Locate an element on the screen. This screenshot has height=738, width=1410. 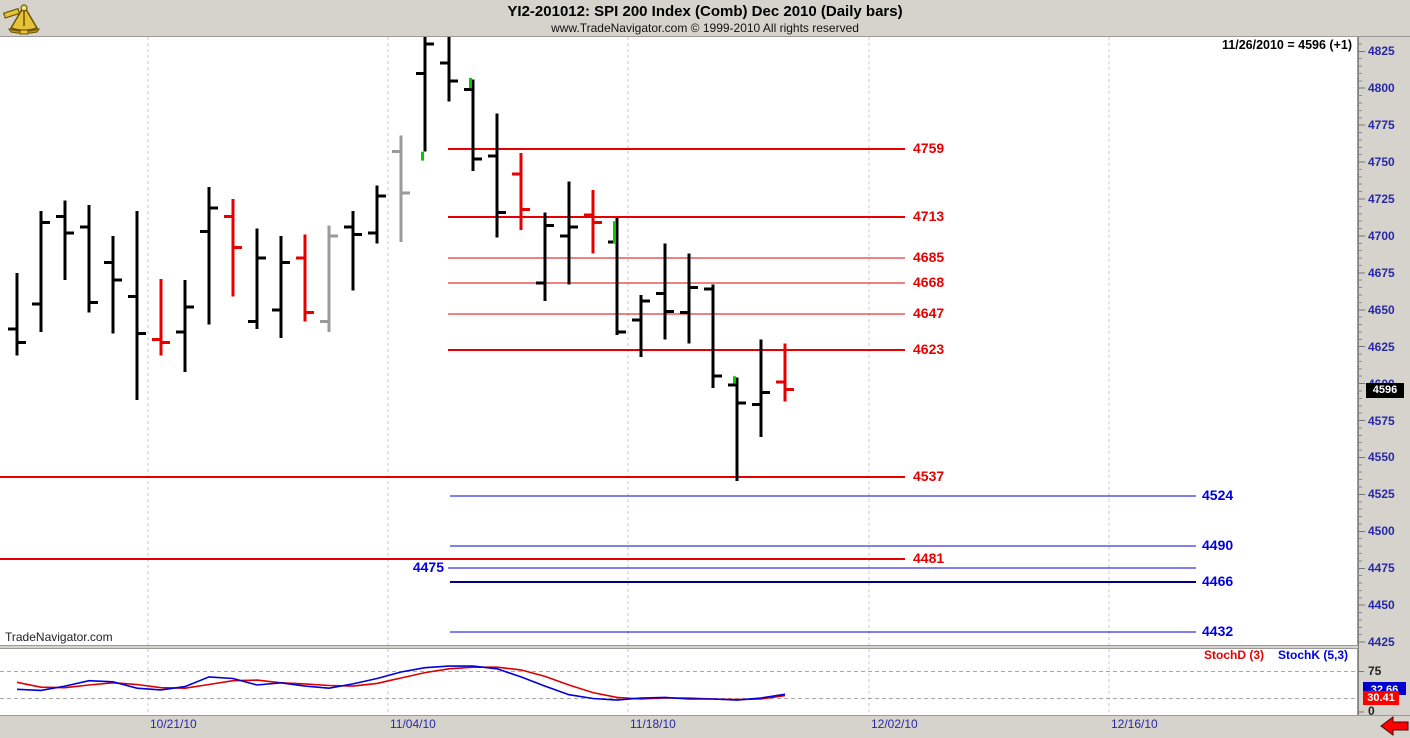
date-axis is located at coordinates (705, 726).